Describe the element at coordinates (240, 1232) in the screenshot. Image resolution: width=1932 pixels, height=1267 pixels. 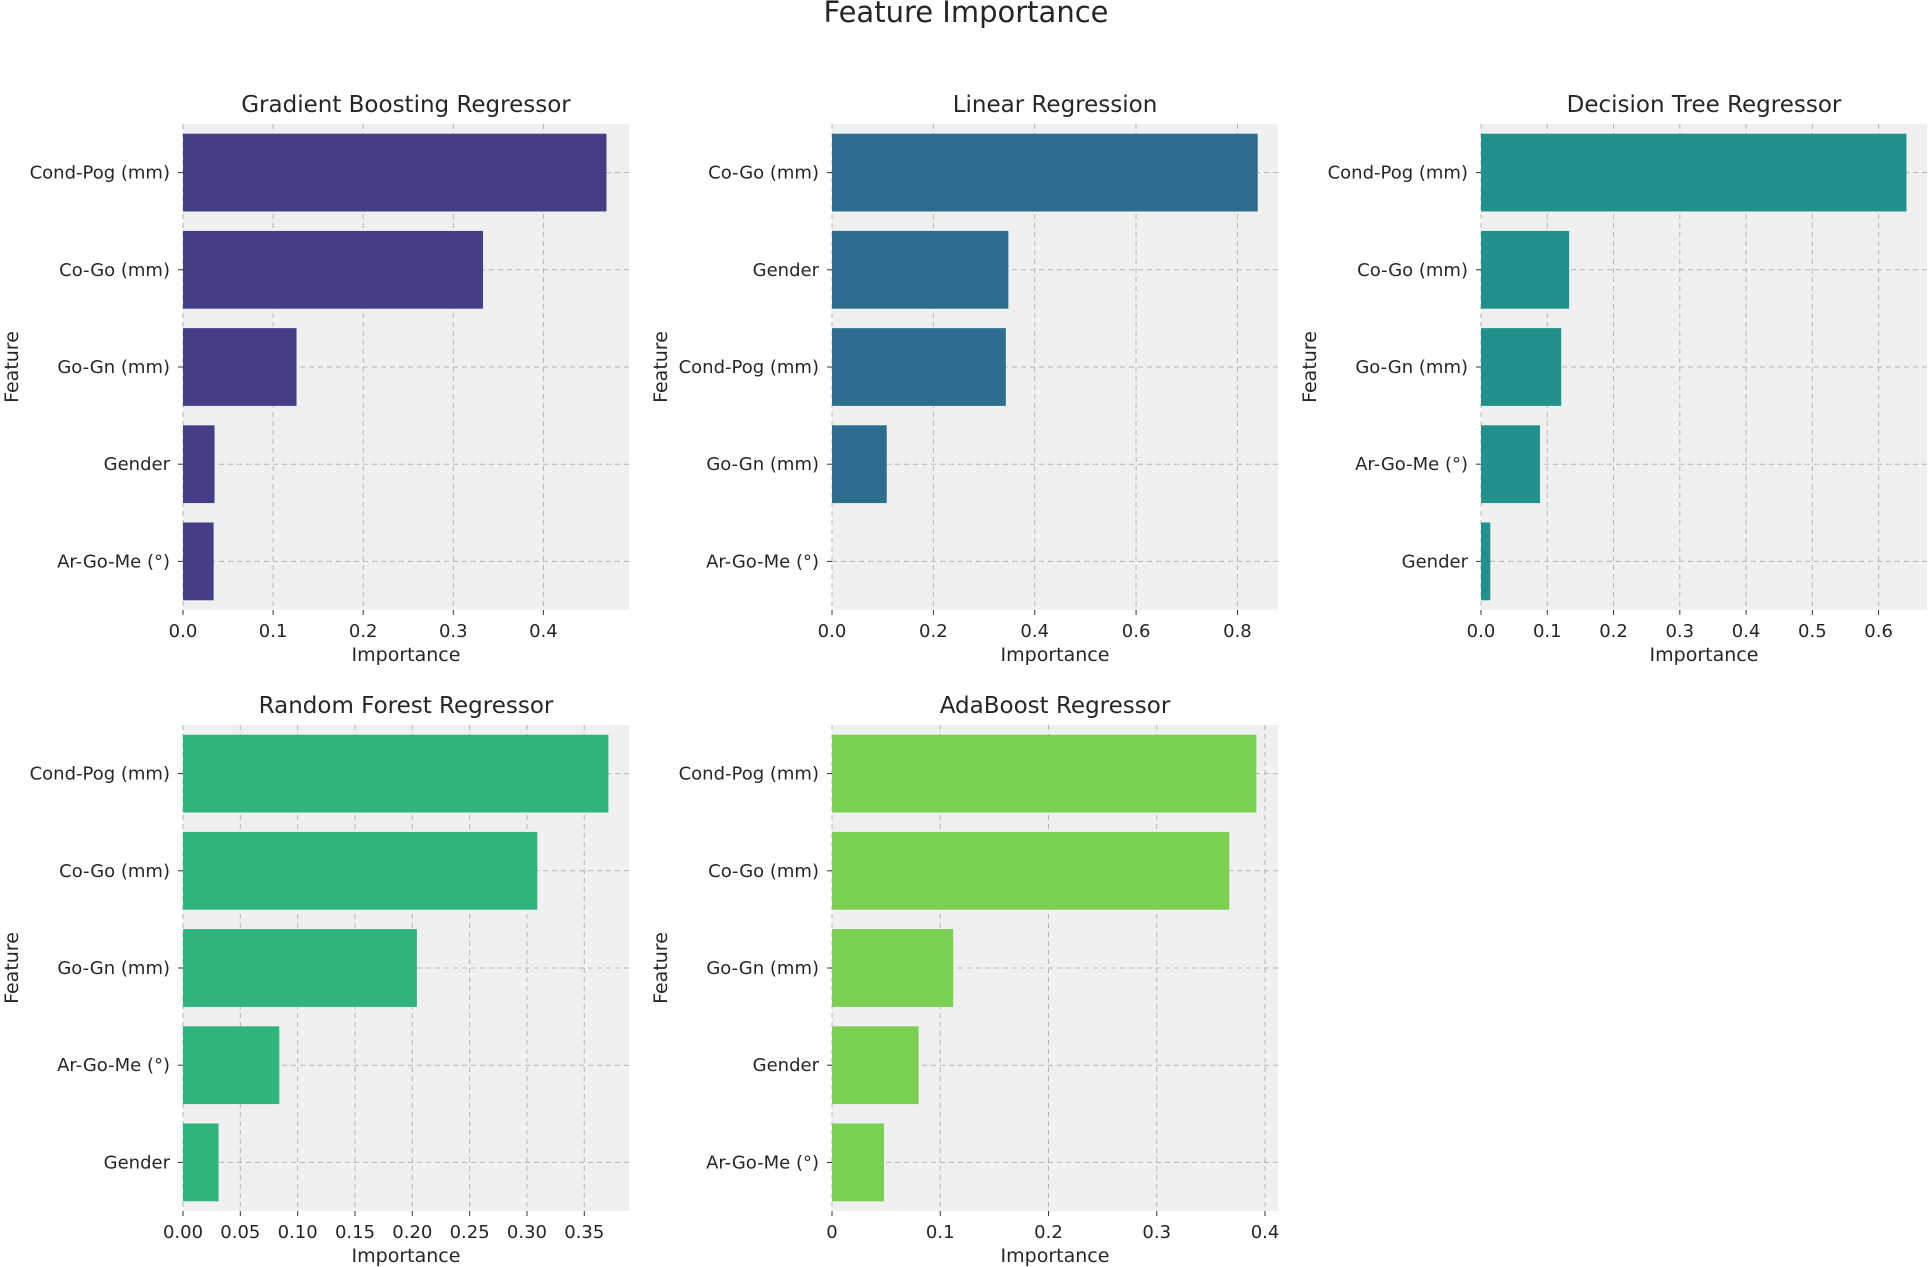
I see `x-tick-label: 0.05` at that location.